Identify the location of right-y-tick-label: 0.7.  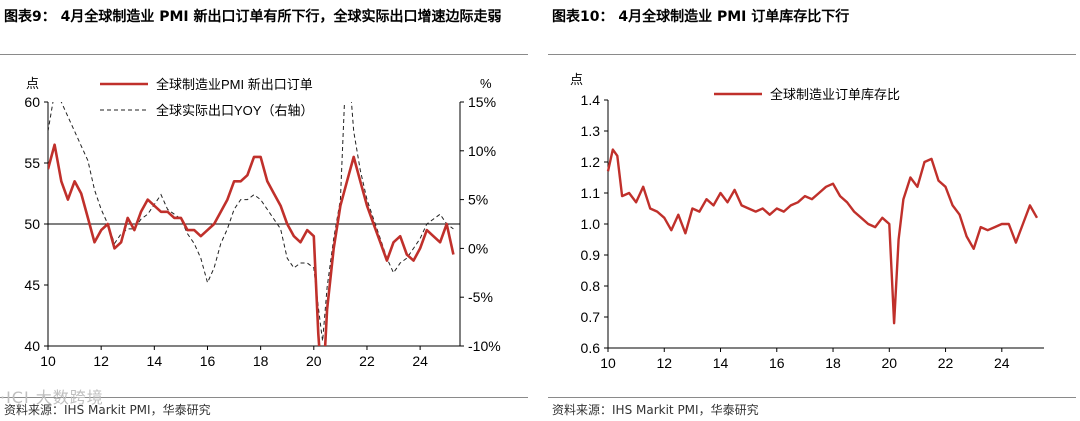
(591, 317).